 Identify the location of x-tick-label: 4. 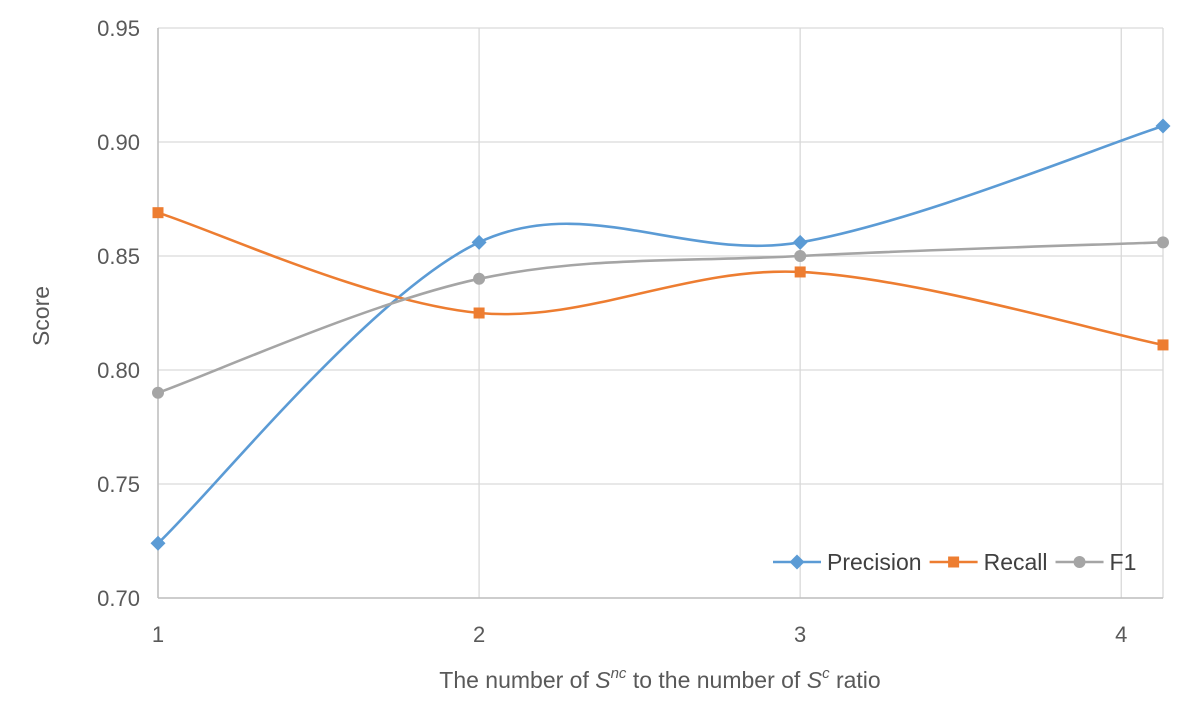
(1121, 634).